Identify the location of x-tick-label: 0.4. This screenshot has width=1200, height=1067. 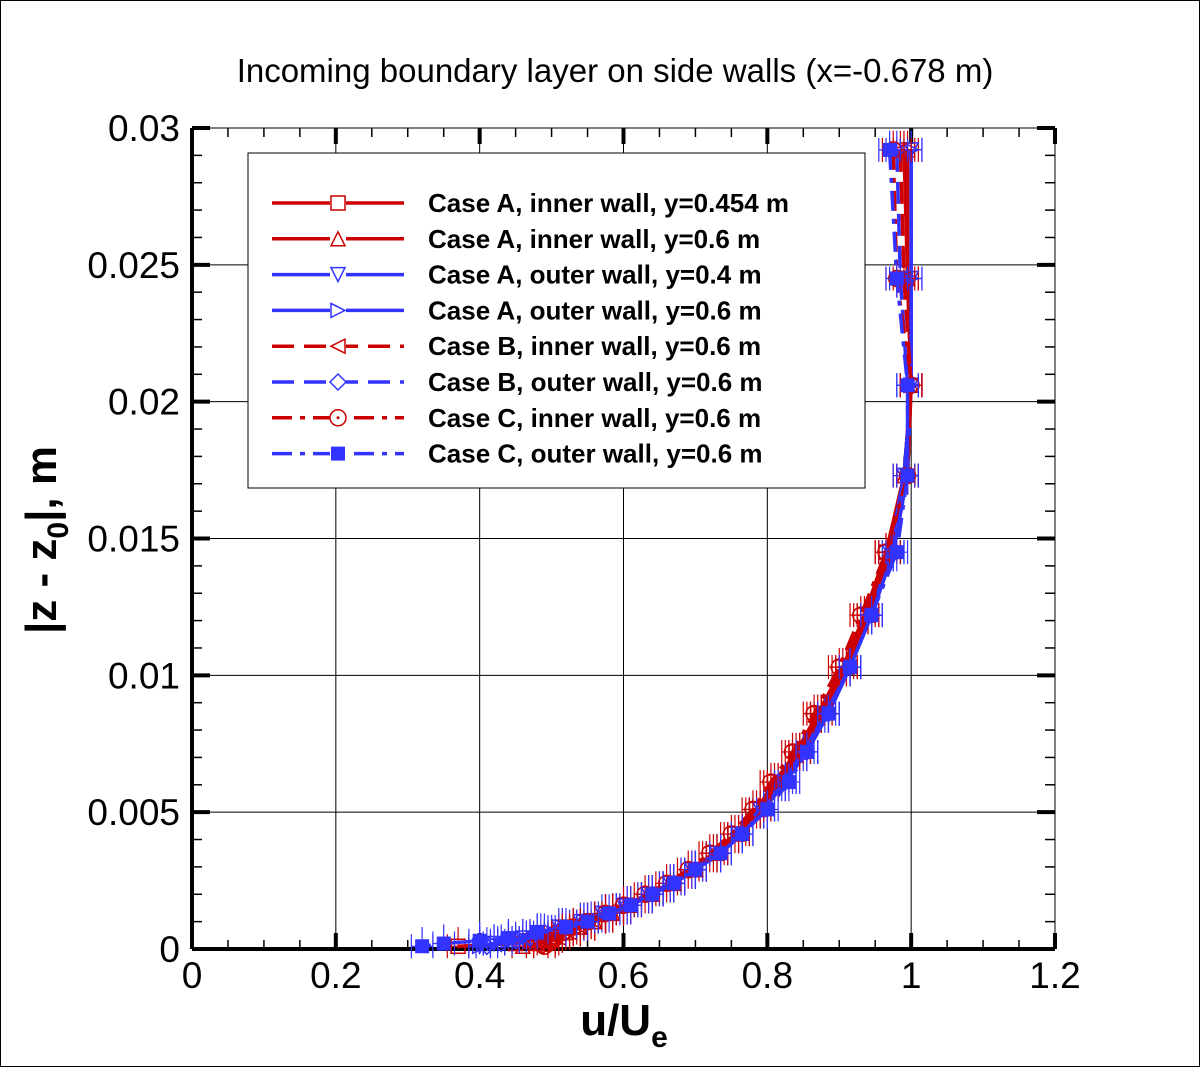
(479, 975).